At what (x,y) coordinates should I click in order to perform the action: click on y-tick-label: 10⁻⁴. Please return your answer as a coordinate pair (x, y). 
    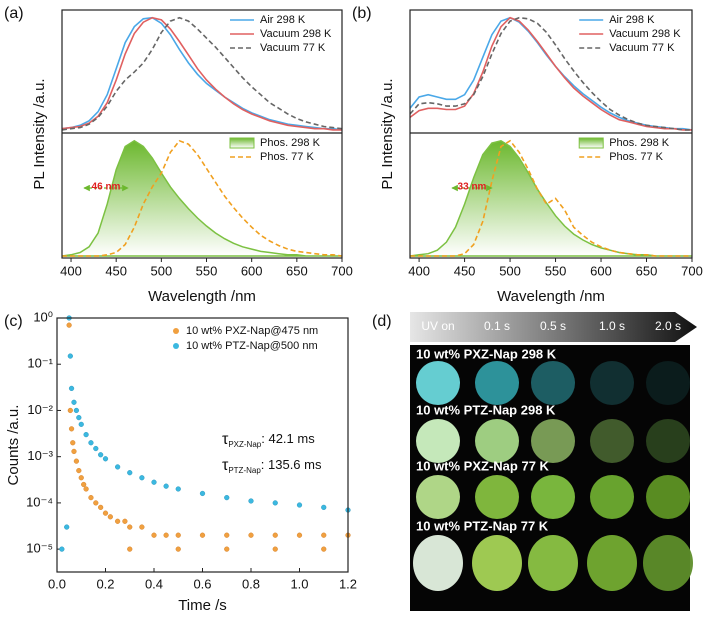
    Looking at the image, I should click on (39, 501).